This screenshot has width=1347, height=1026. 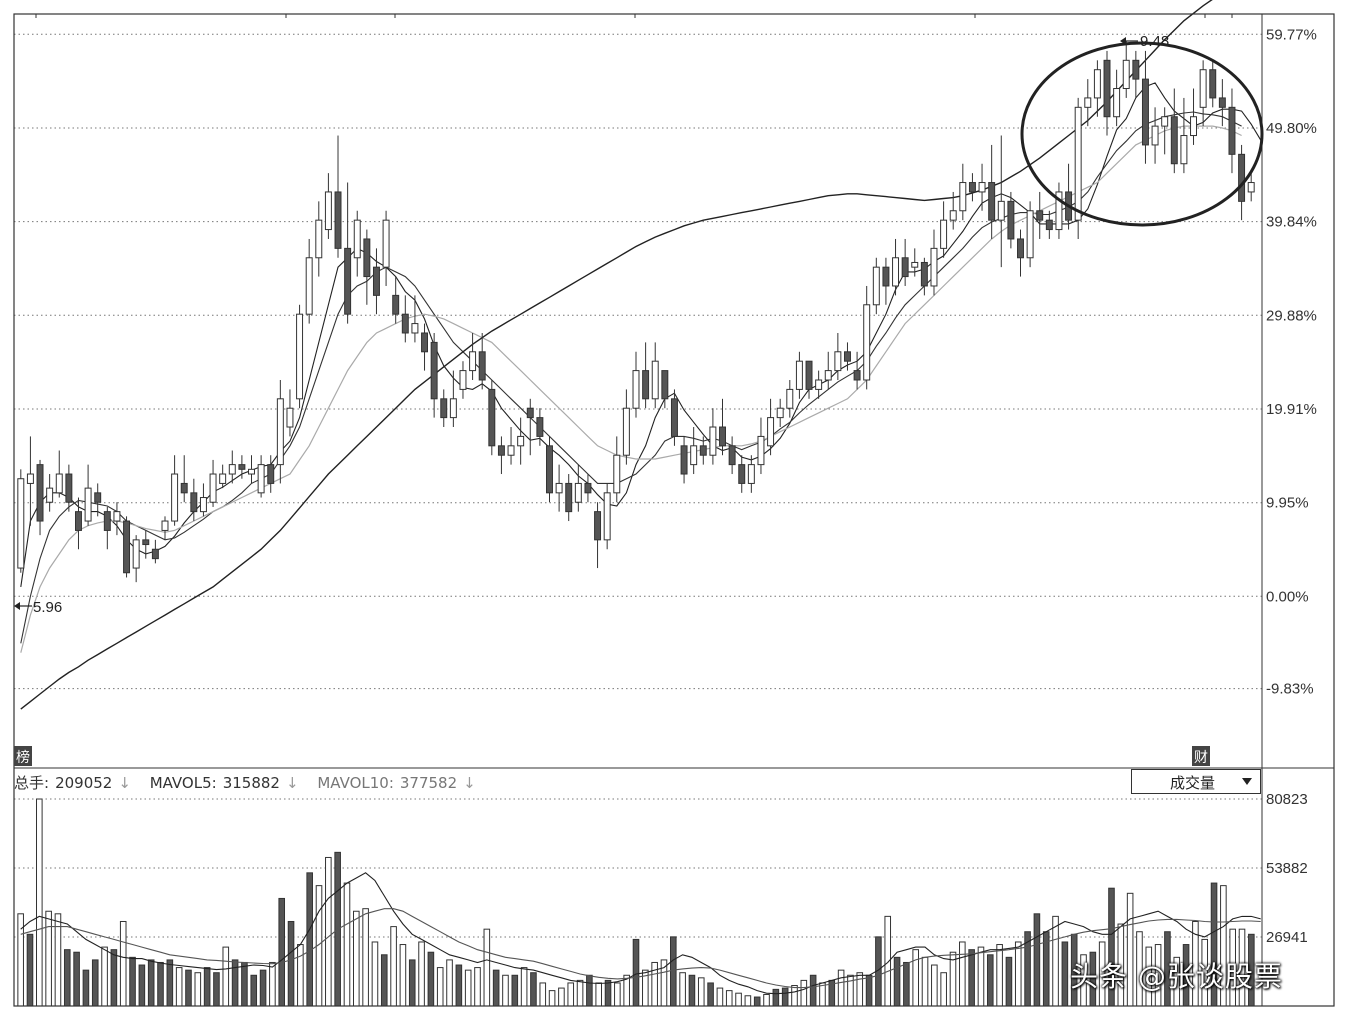 I want to click on high-label: 9.48, so click(x=1154, y=41).